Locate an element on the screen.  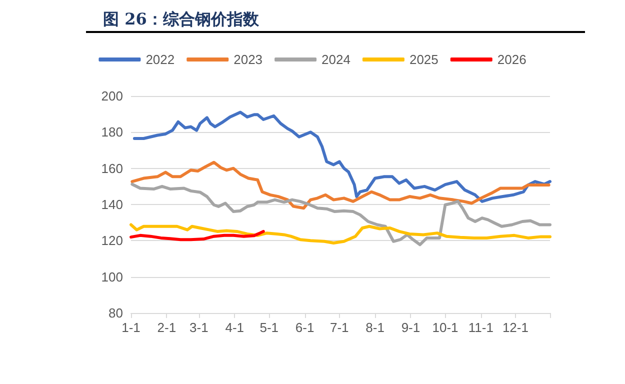
legend-label: 2026 is located at coordinates (511, 59).